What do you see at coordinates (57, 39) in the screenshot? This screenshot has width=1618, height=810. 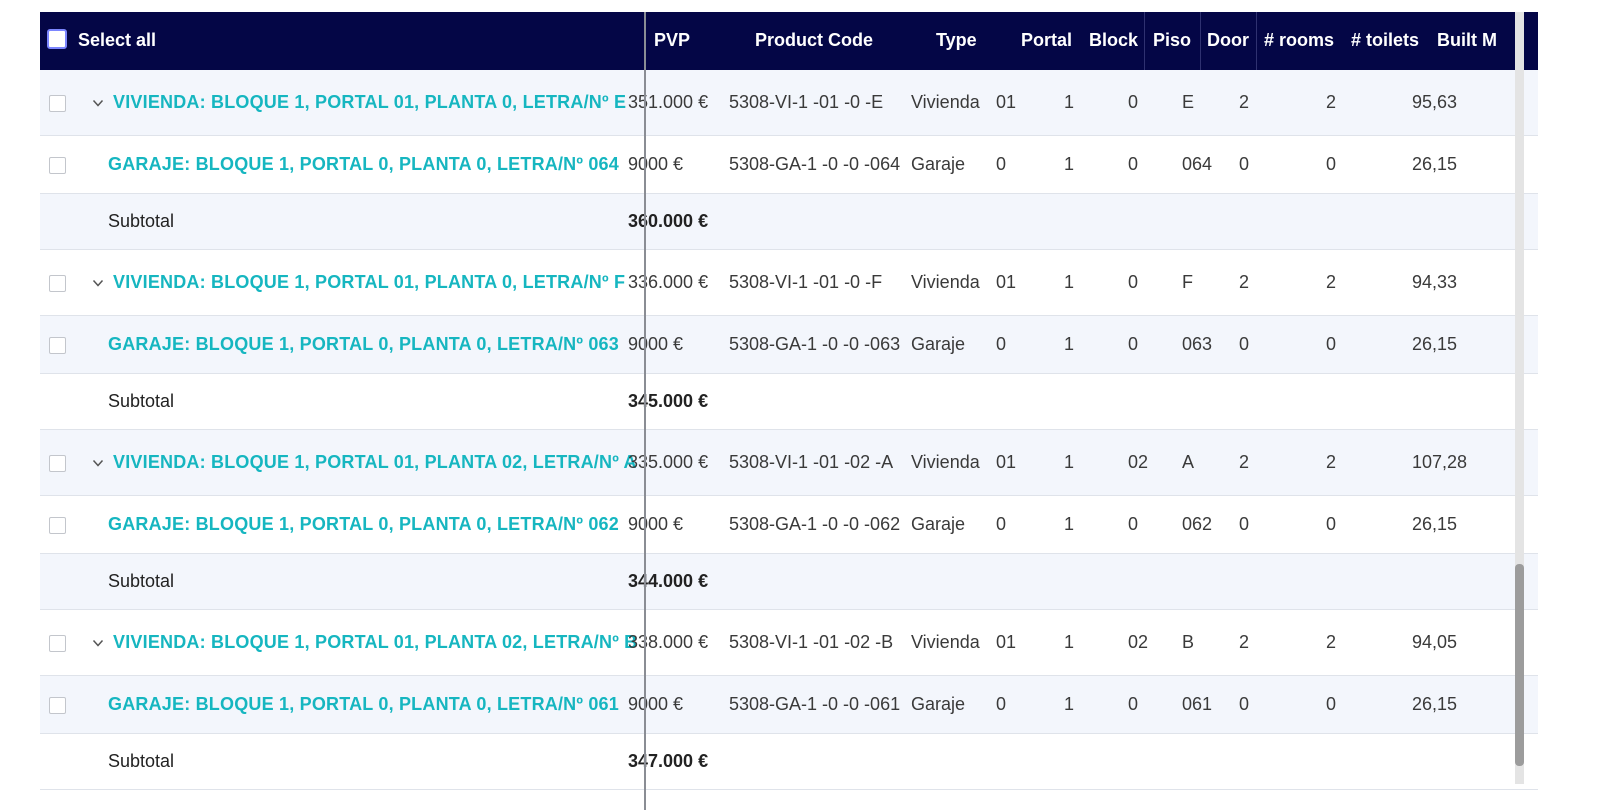 I see `select-all-checkbox` at bounding box center [57, 39].